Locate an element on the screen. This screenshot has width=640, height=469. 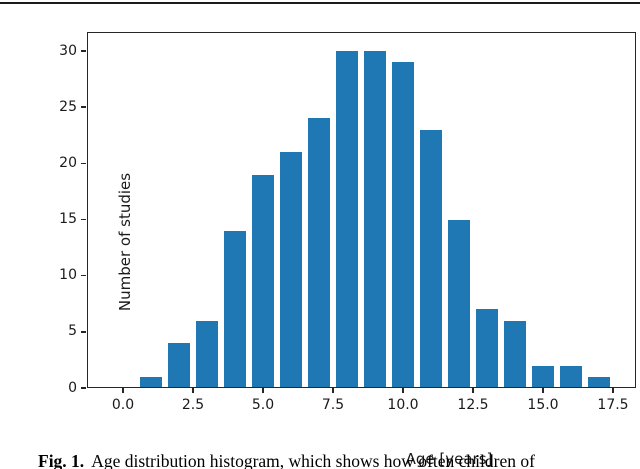
y-tick-label: 30 is located at coordinates (68, 50).